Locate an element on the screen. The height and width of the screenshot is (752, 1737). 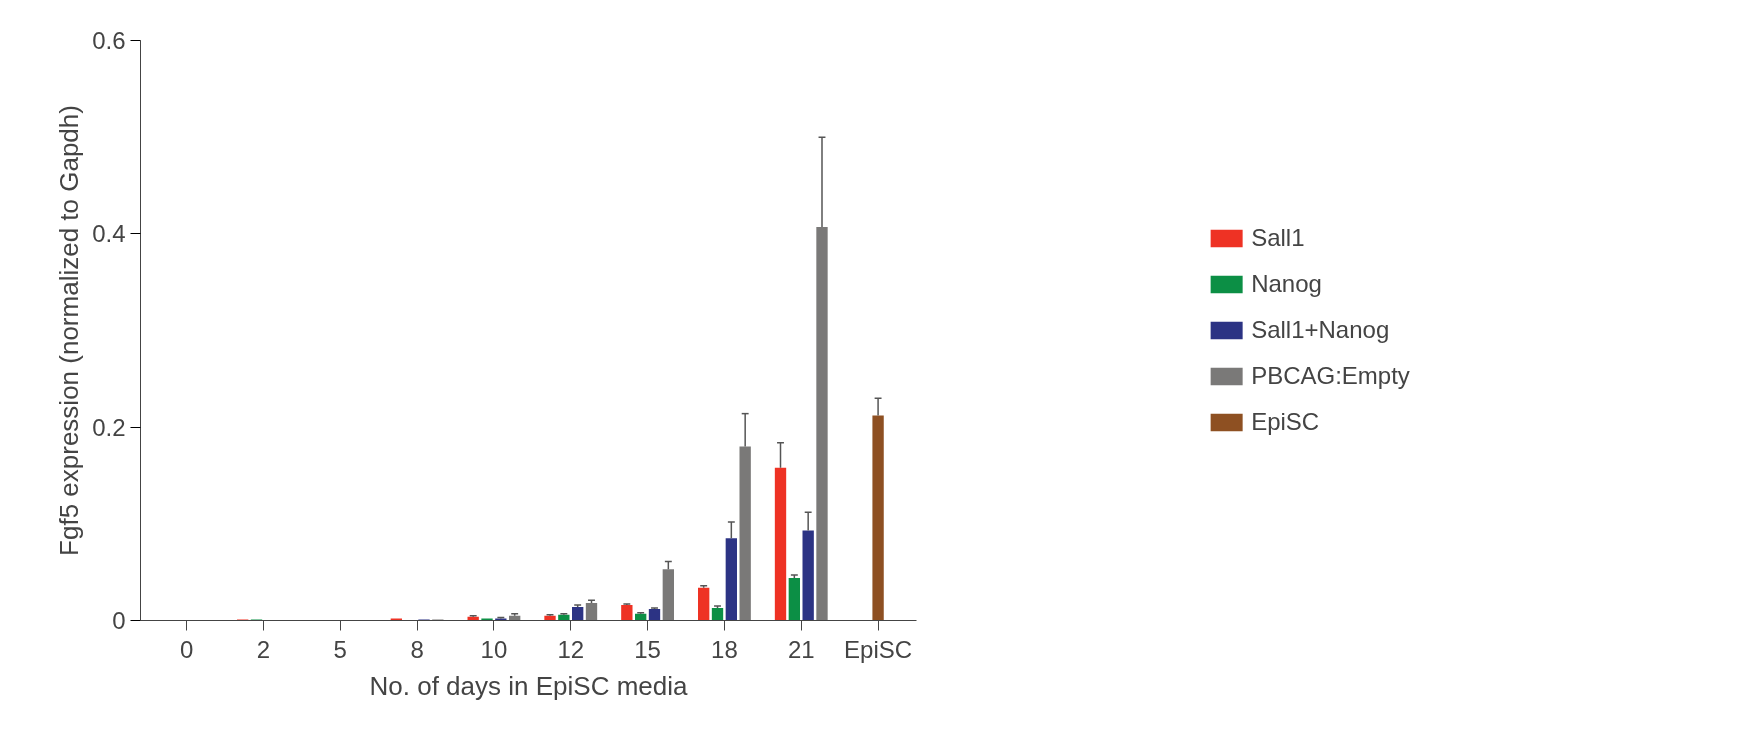
legend-label: Sall1 is located at coordinates (1278, 238).